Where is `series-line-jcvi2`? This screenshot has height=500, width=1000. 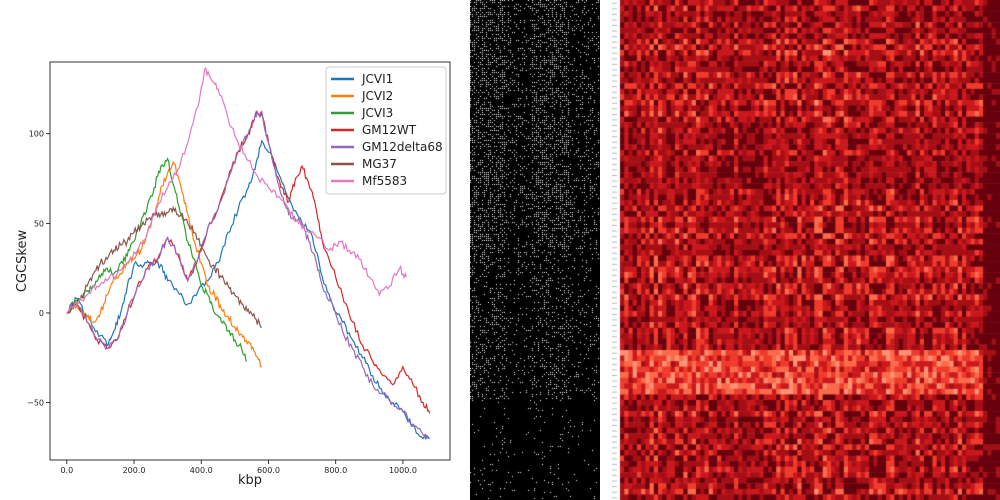
series-line-jcvi2 is located at coordinates (164, 264).